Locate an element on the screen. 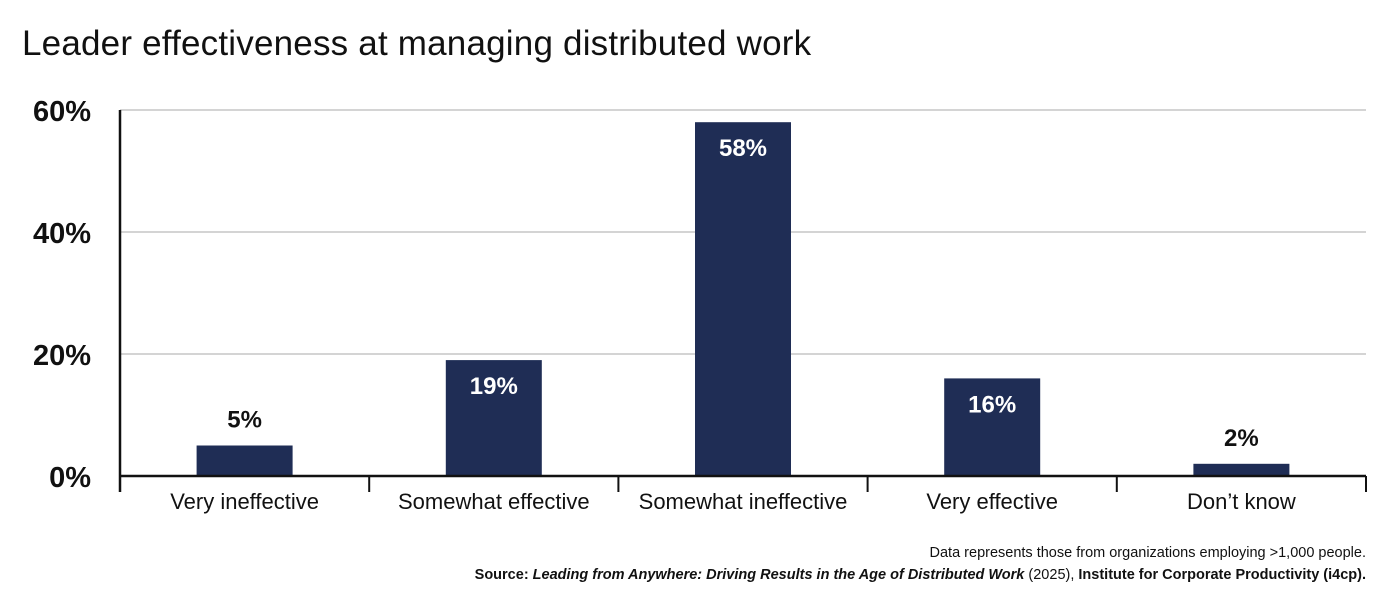 This screenshot has width=1390, height=606. y-axis-ticks: 0% 20% 40% 60% is located at coordinates (62, 295).